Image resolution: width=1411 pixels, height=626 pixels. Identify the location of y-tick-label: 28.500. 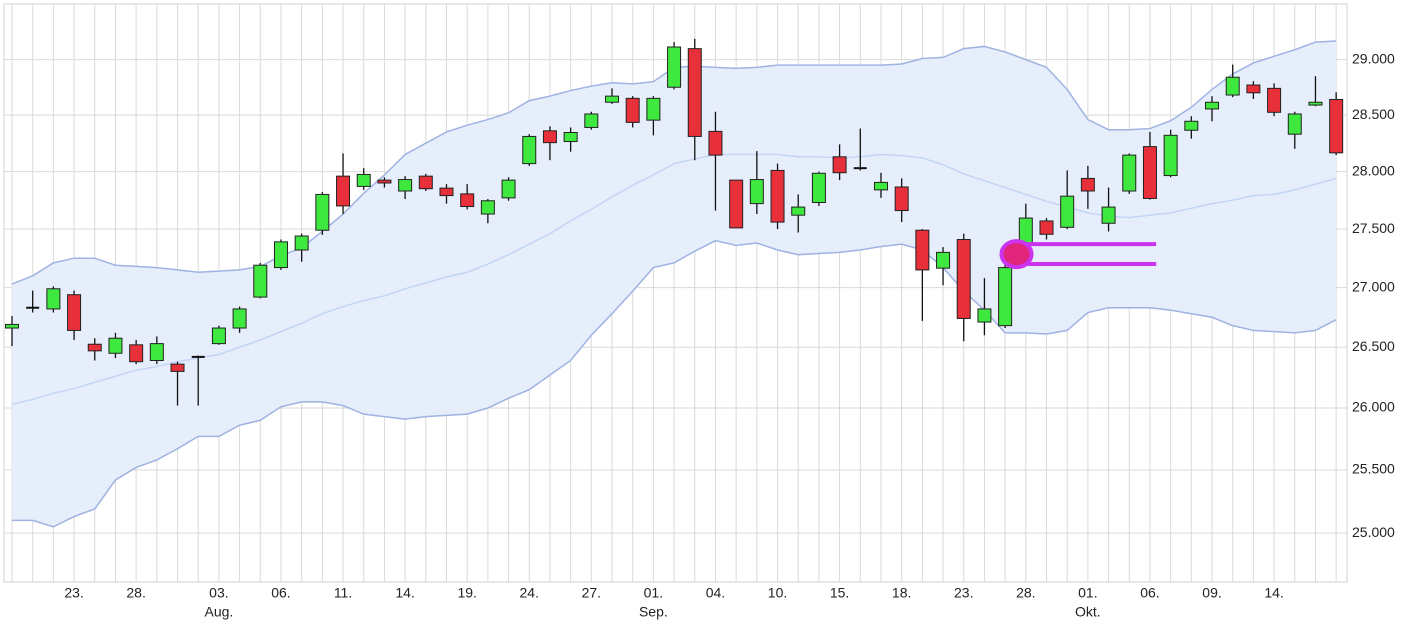
(1373, 114).